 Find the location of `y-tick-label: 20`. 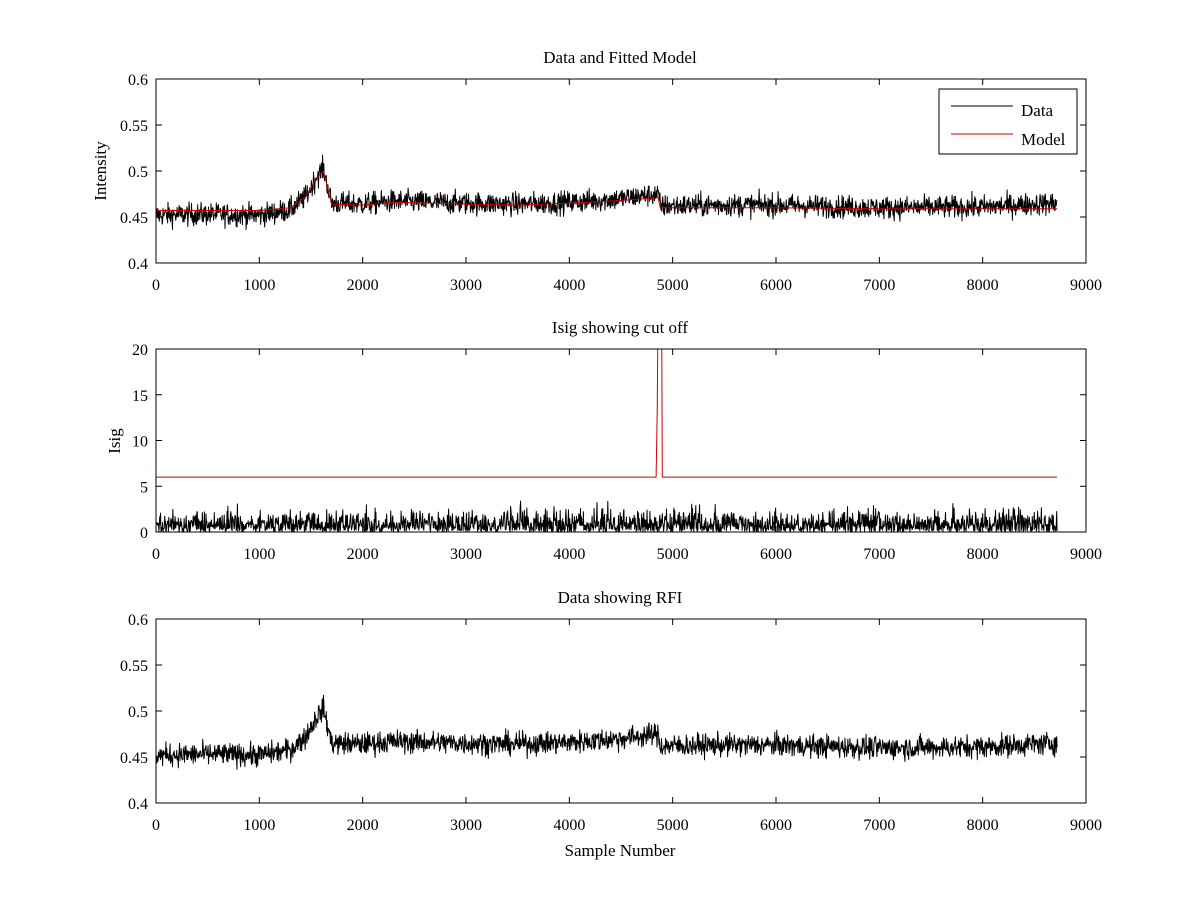

y-tick-label: 20 is located at coordinates (140, 350).